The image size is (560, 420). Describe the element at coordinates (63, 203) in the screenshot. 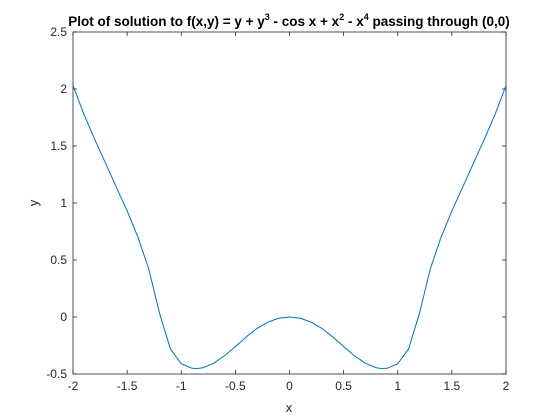

I see `y-tick-label: 1` at that location.